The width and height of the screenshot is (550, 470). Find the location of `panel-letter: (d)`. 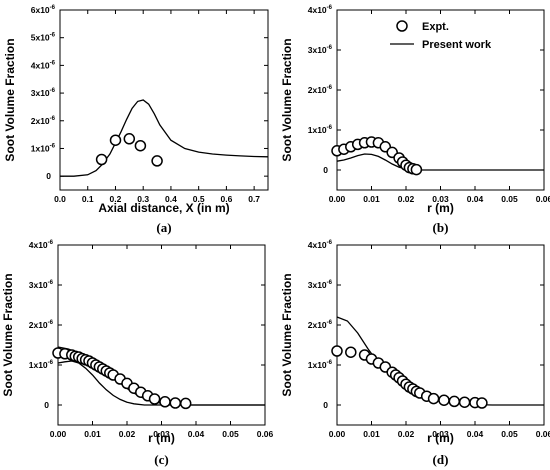

panel-letter: (d) is located at coordinates (441, 459).